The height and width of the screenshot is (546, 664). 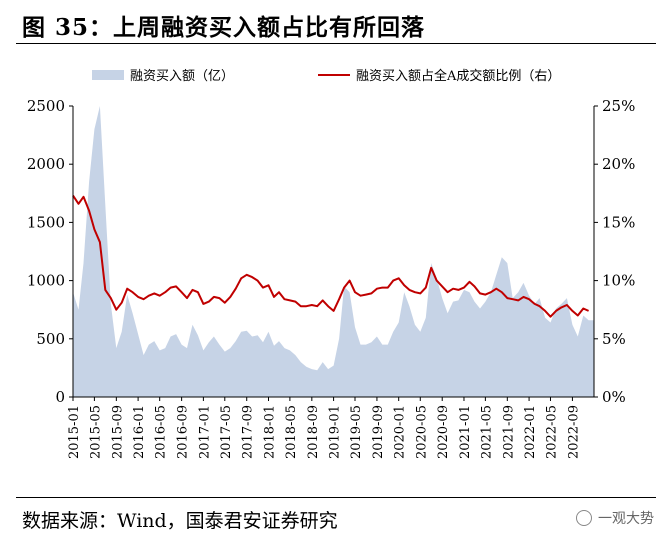 What do you see at coordinates (573, 432) in the screenshot?
I see `x-tick-label: 2022-09` at bounding box center [573, 432].